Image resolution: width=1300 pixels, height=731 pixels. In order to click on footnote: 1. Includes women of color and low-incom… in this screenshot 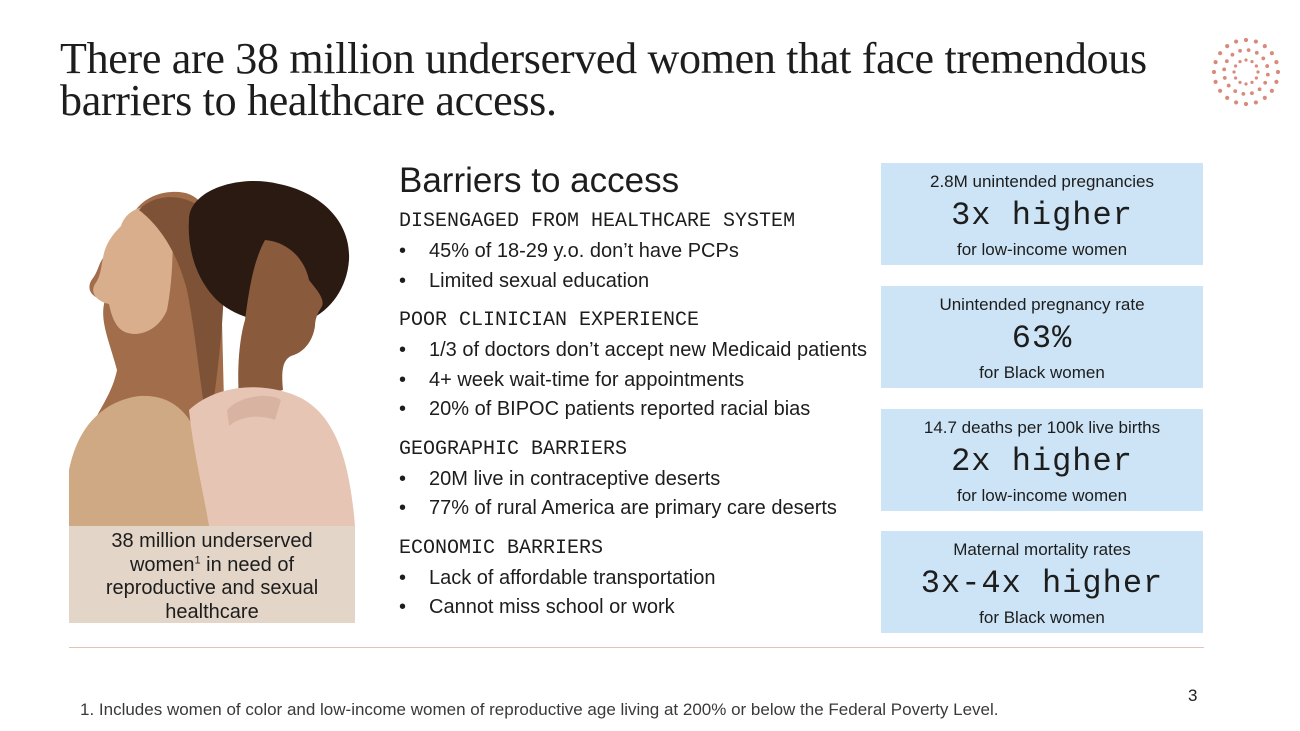, I will do `click(539, 709)`.